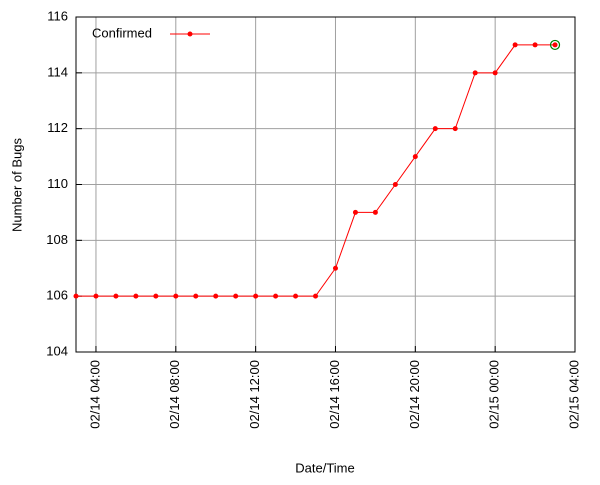 The image size is (600, 485). What do you see at coordinates (57, 71) in the screenshot?
I see `y-tick-label: 114` at bounding box center [57, 71].